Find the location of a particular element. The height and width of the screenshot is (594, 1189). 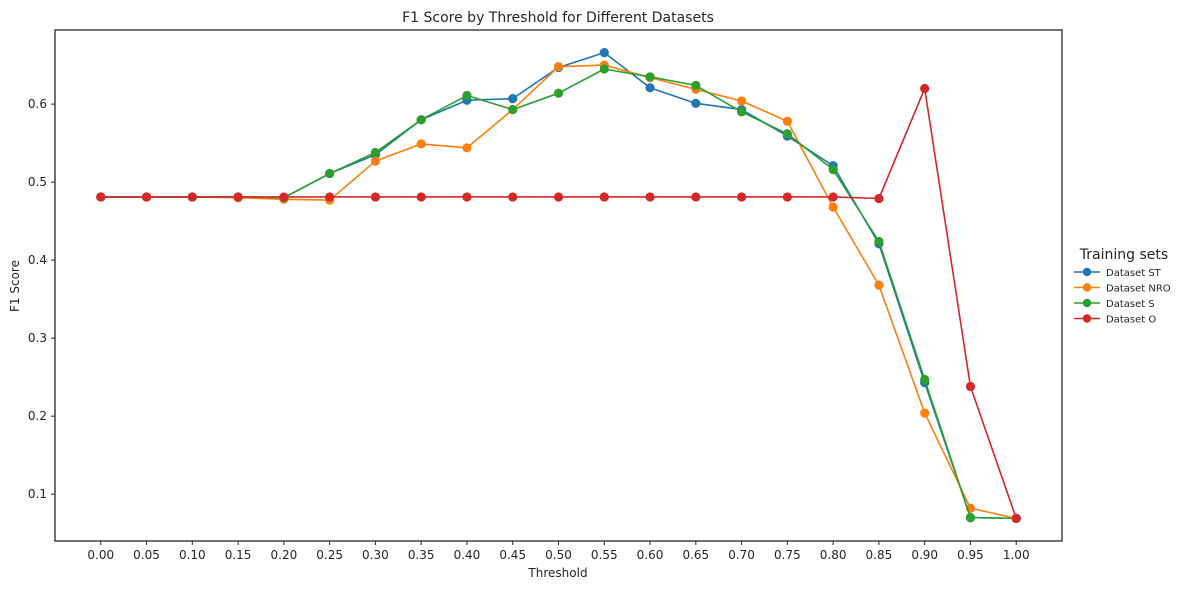

y-tick-label: 0.3 is located at coordinates (37, 338).